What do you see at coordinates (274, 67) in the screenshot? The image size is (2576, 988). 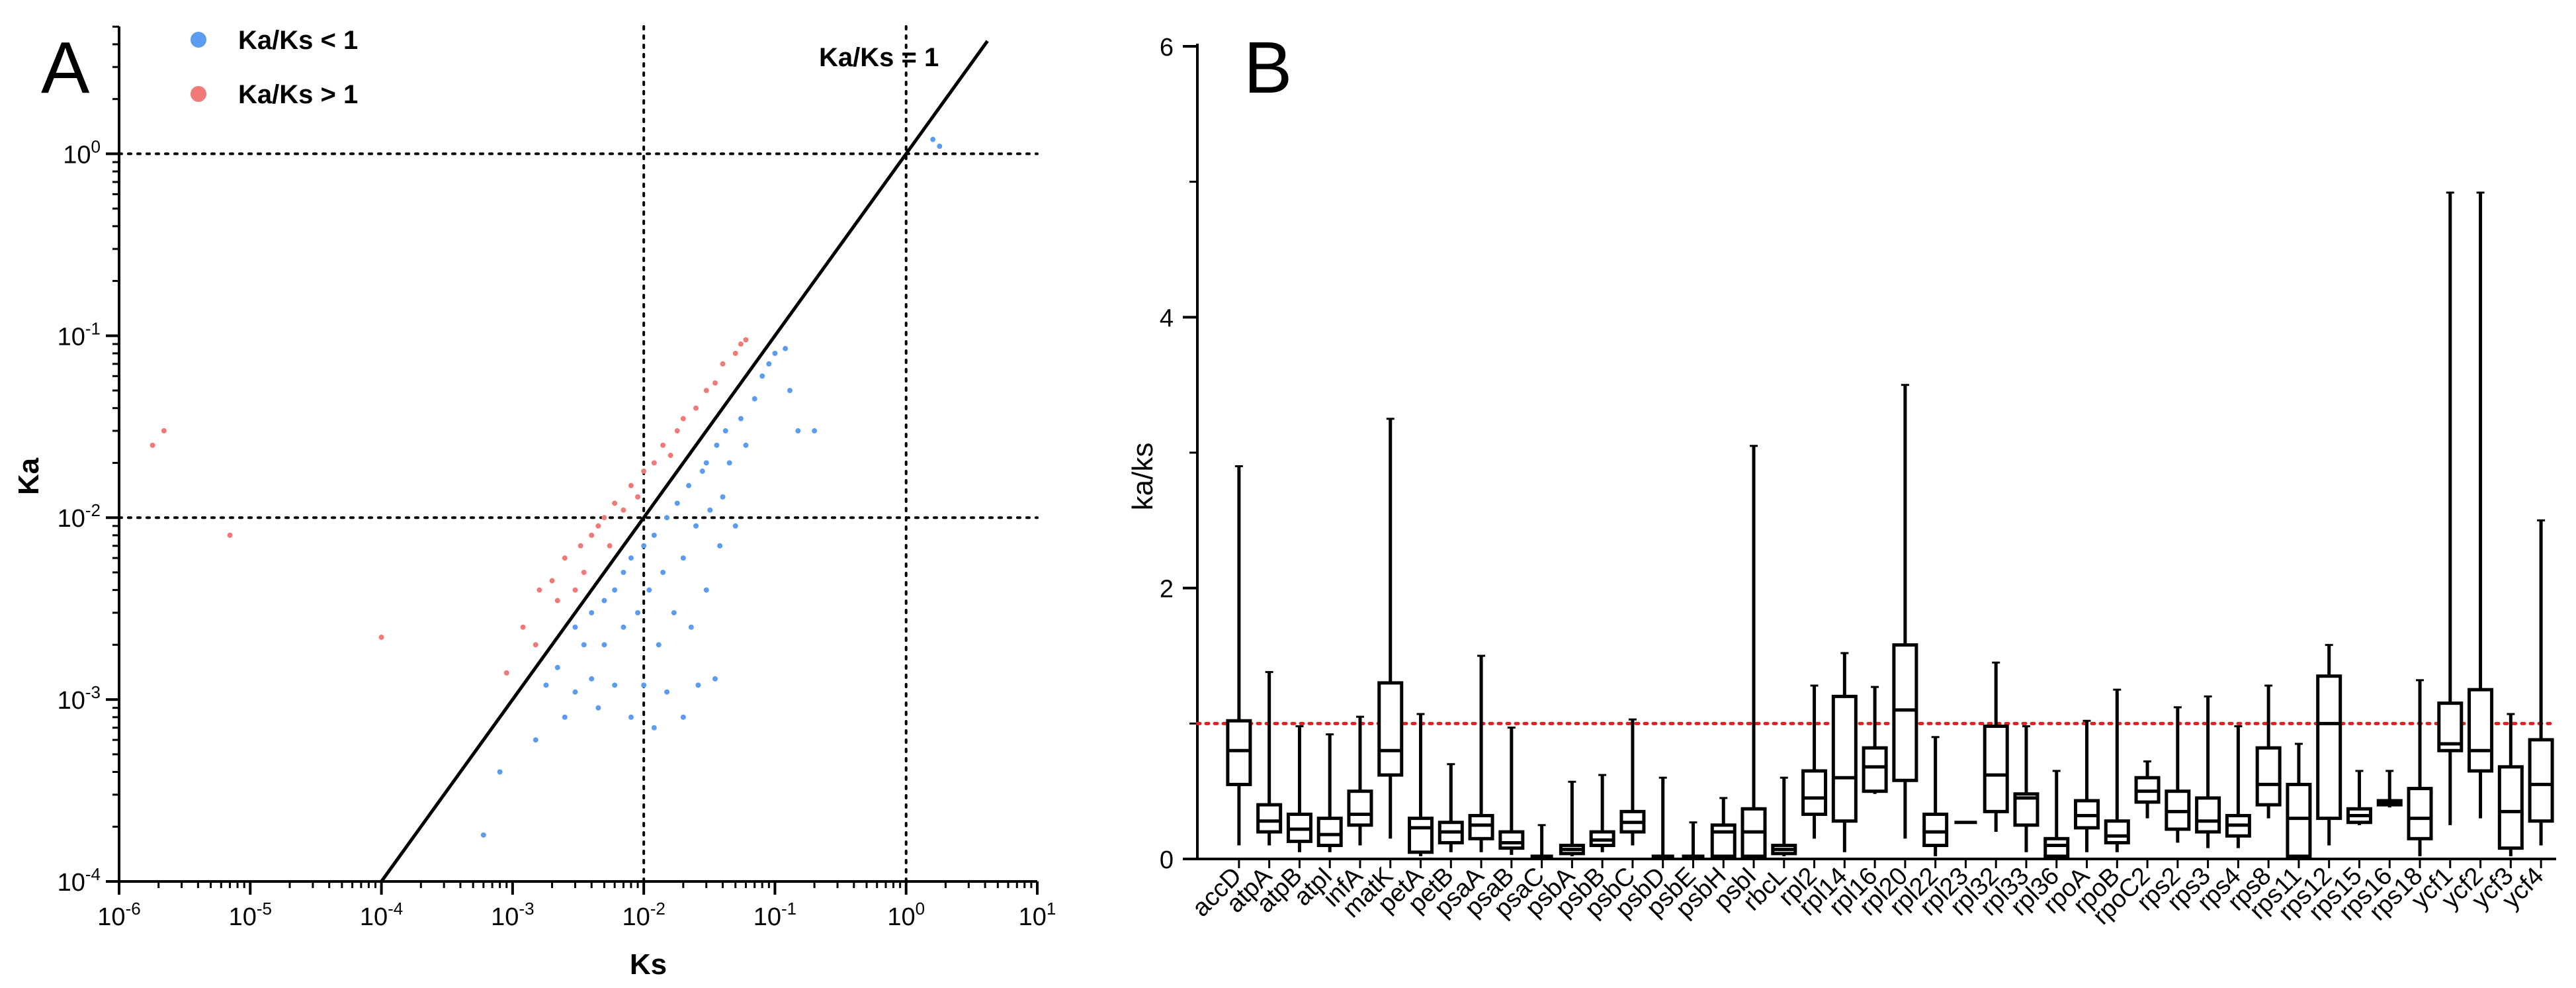 I see `panel-a-legend: Ka/Ks < 1 Ka/Ks > 1` at bounding box center [274, 67].